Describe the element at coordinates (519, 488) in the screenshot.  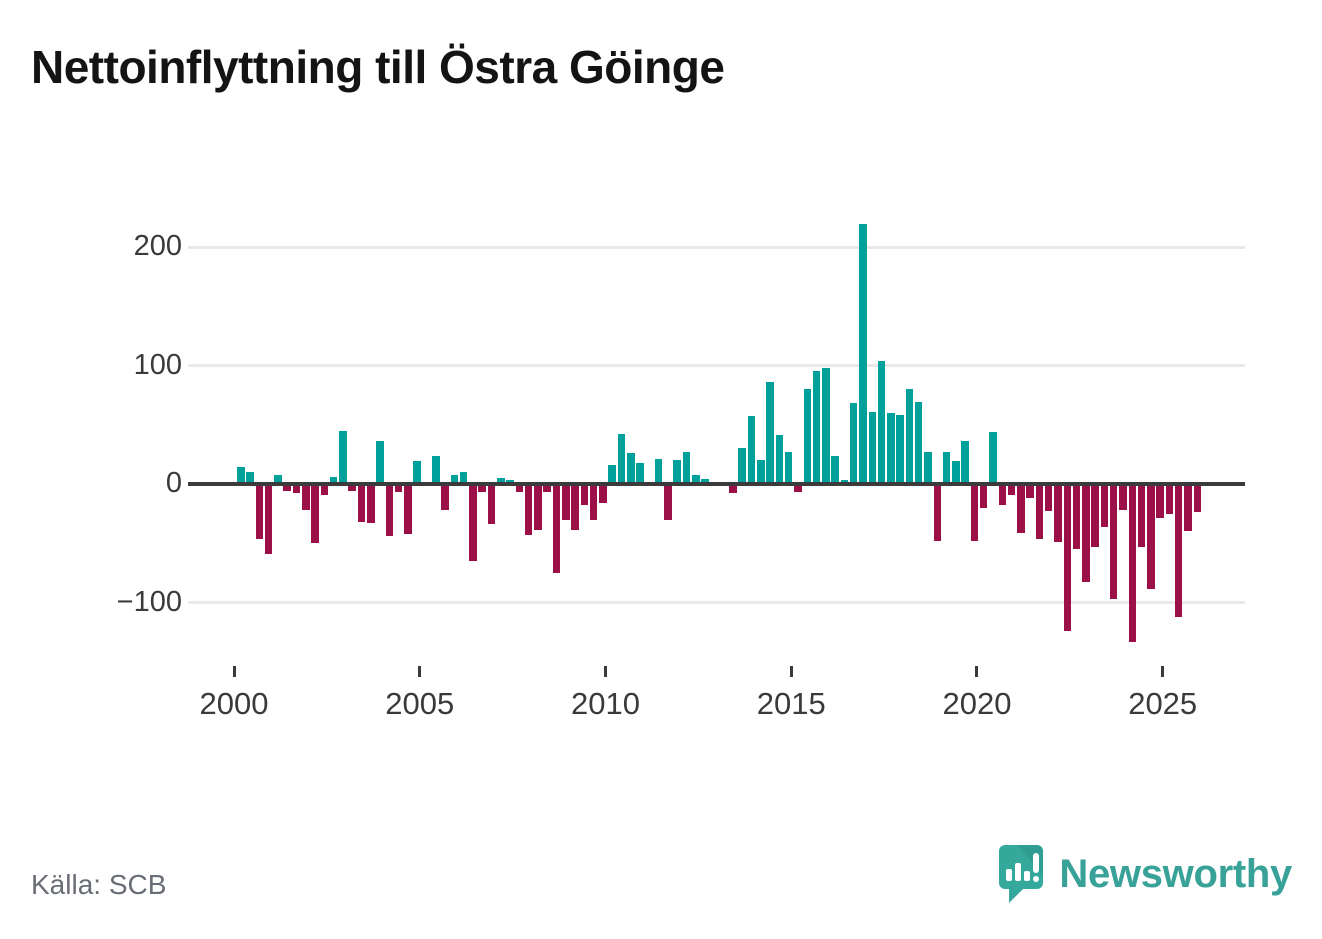
I see `bar-2007-Q3` at that location.